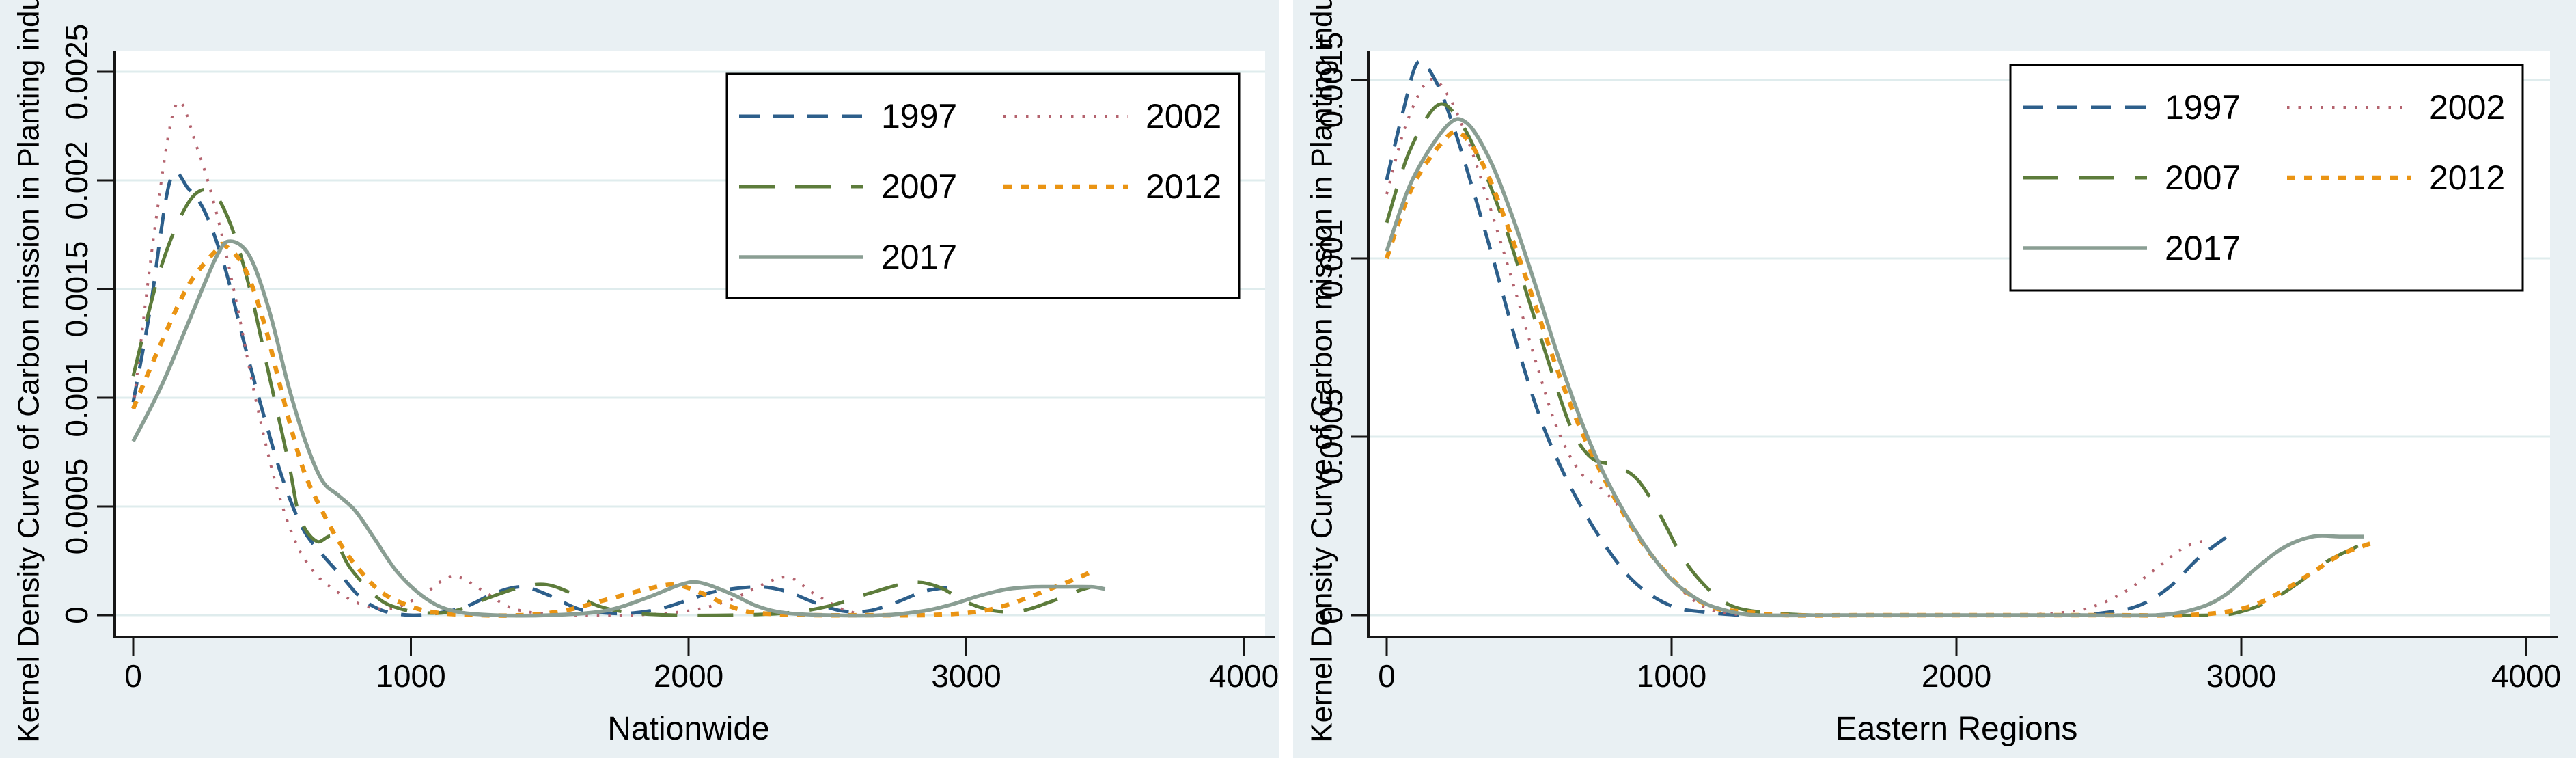 Image resolution: width=2576 pixels, height=758 pixels. Describe the element at coordinates (76, 72) in the screenshot. I see `y-tick-label: 0.0025` at that location.